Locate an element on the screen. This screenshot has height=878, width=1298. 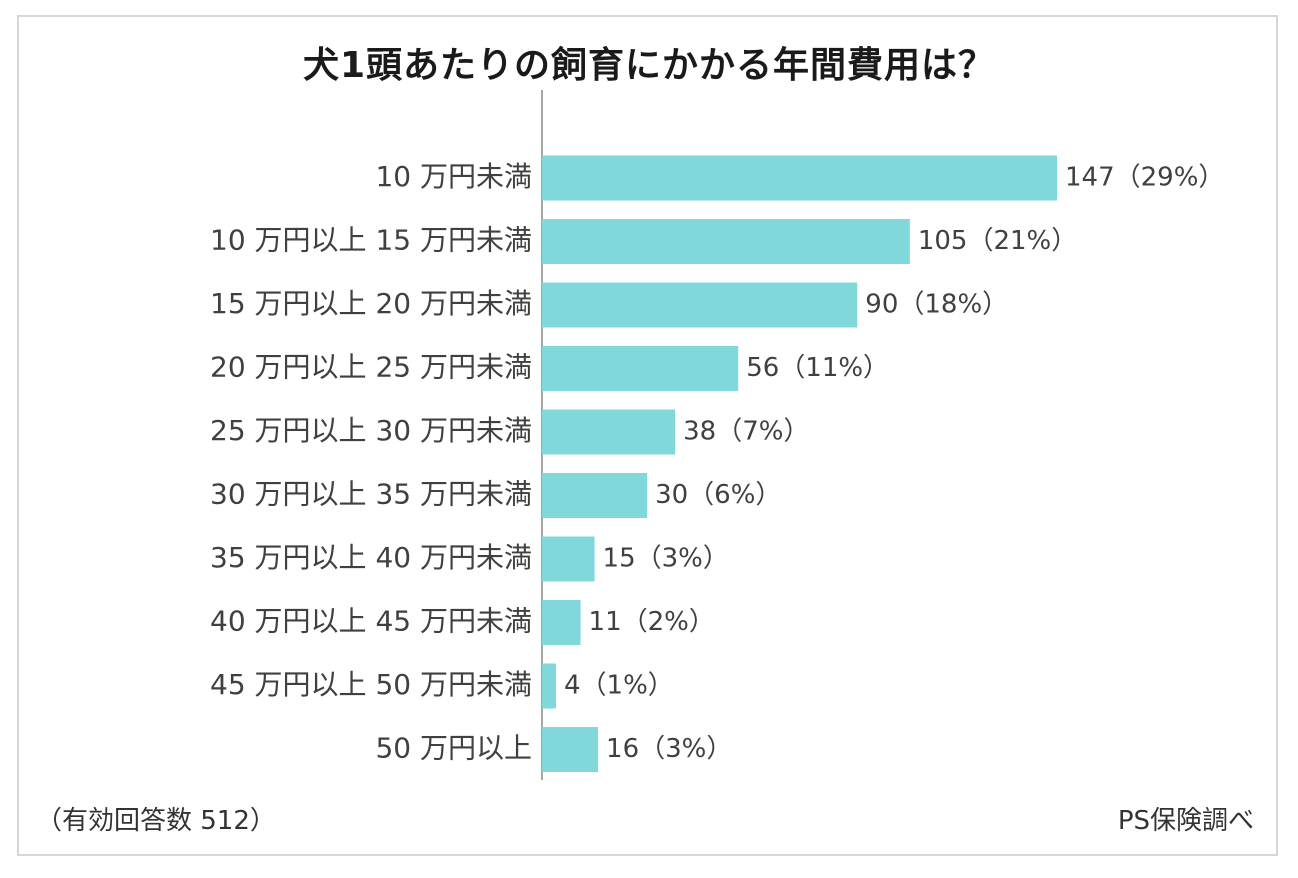
value-label-7: 11（2%） is located at coordinates (652, 622).